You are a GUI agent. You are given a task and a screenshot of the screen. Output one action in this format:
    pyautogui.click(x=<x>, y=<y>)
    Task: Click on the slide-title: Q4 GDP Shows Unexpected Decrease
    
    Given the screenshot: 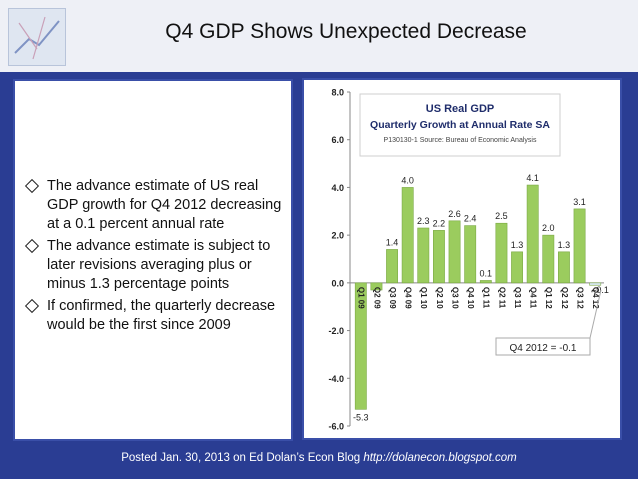 What is the action you would take?
    pyautogui.click(x=346, y=31)
    